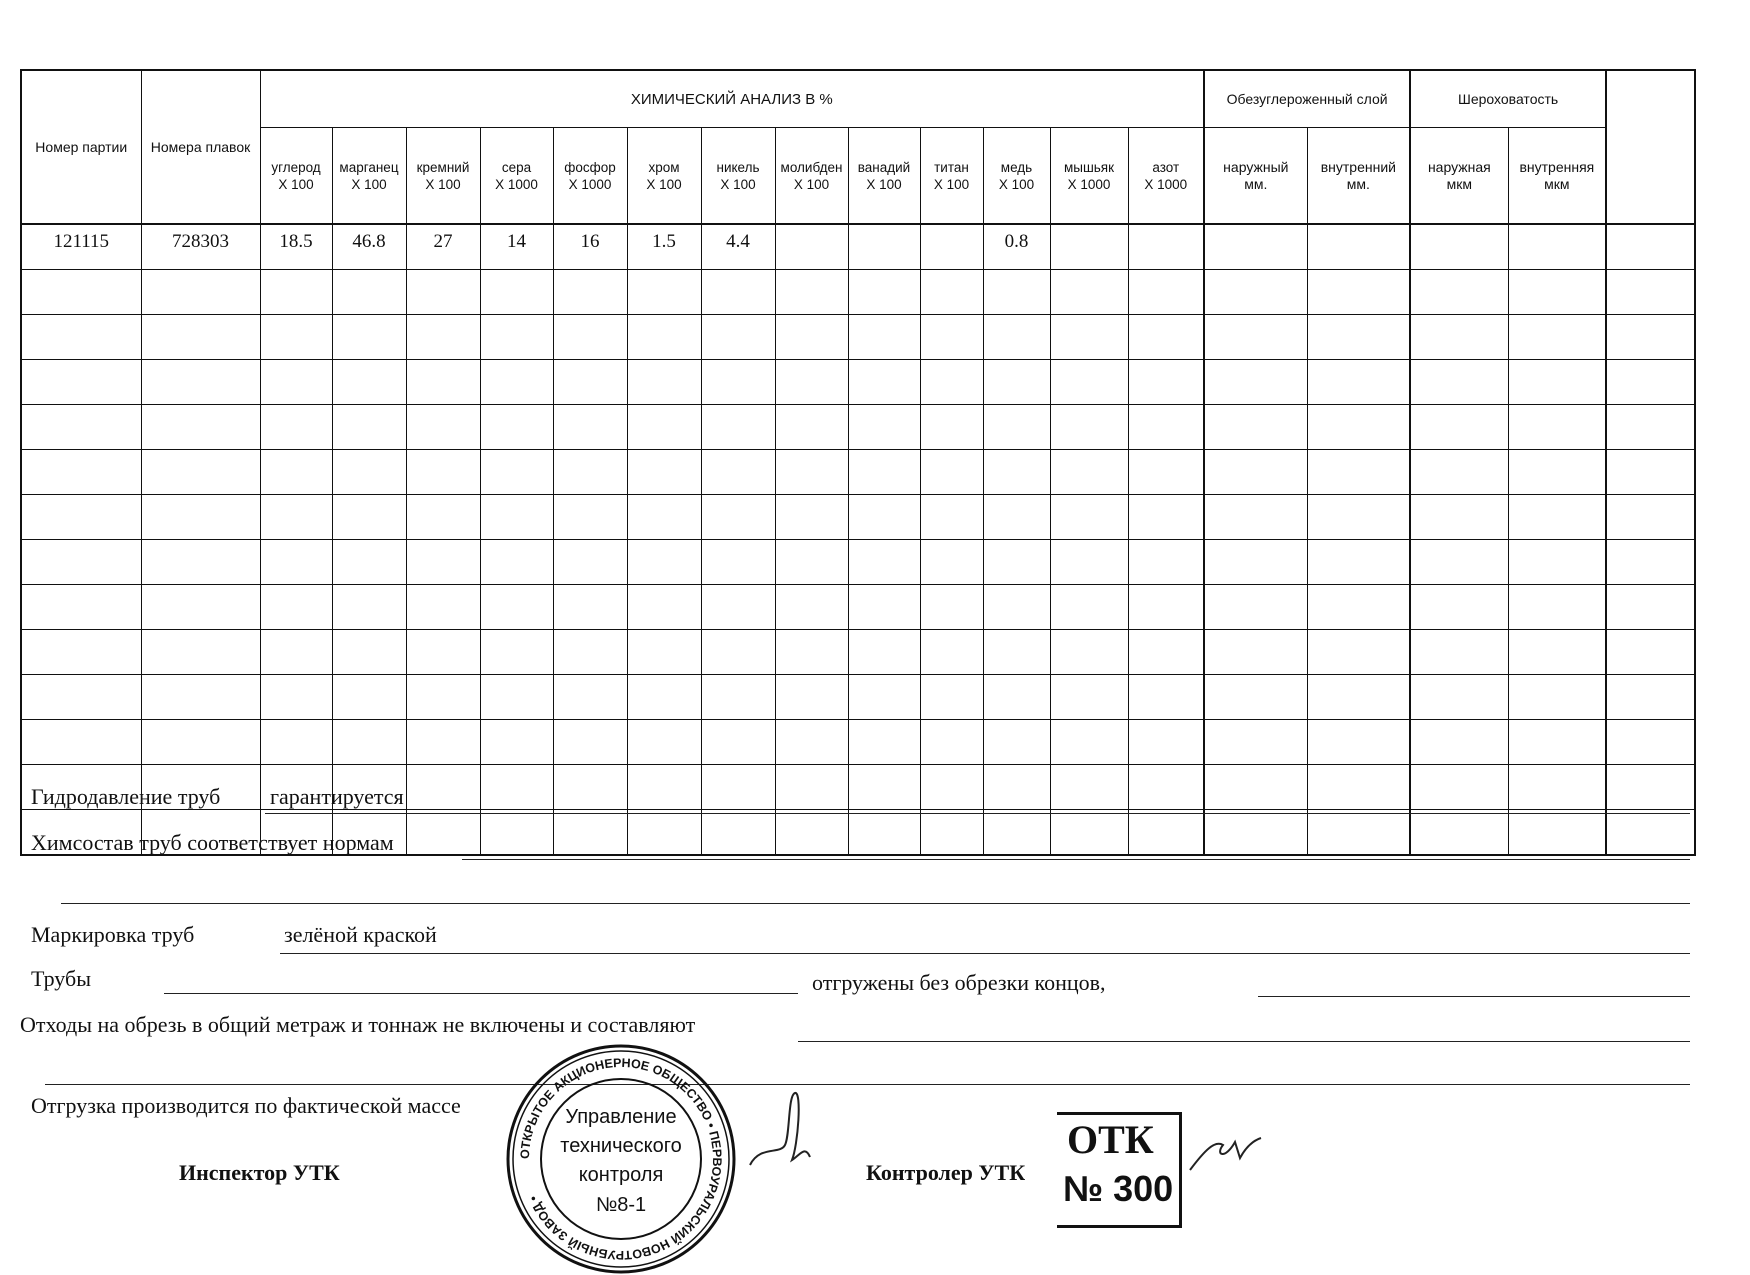 The height and width of the screenshot is (1275, 1750). I want to click on chem-col-name: фосфор, so click(590, 167).